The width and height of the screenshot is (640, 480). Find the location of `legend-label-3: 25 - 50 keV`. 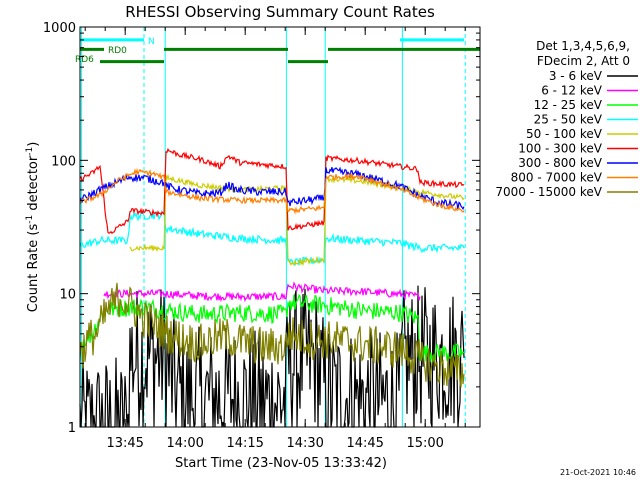

legend-label-3: 25 - 50 keV is located at coordinates (568, 120).